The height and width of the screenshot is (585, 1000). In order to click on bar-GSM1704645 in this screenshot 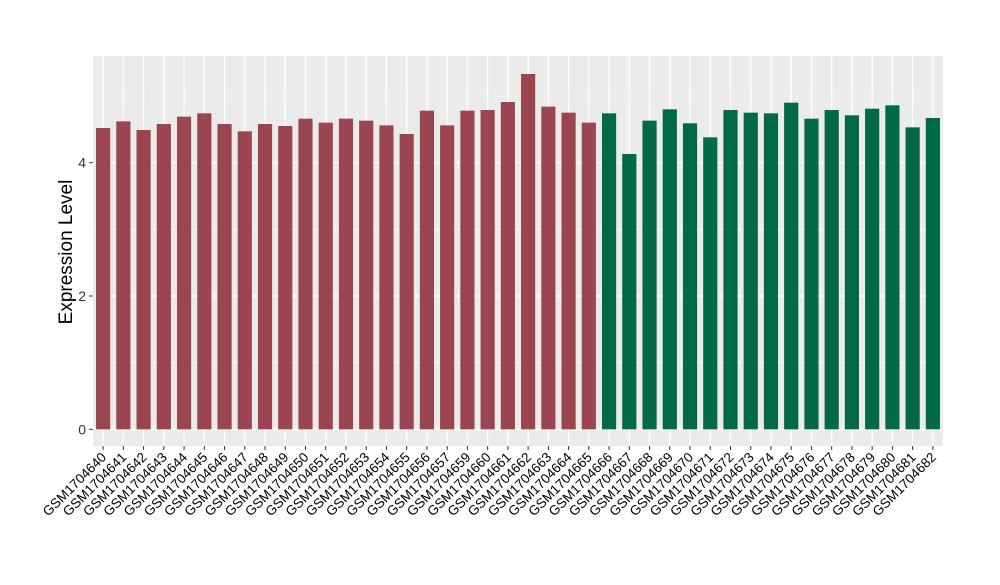, I will do `click(204, 271)`.